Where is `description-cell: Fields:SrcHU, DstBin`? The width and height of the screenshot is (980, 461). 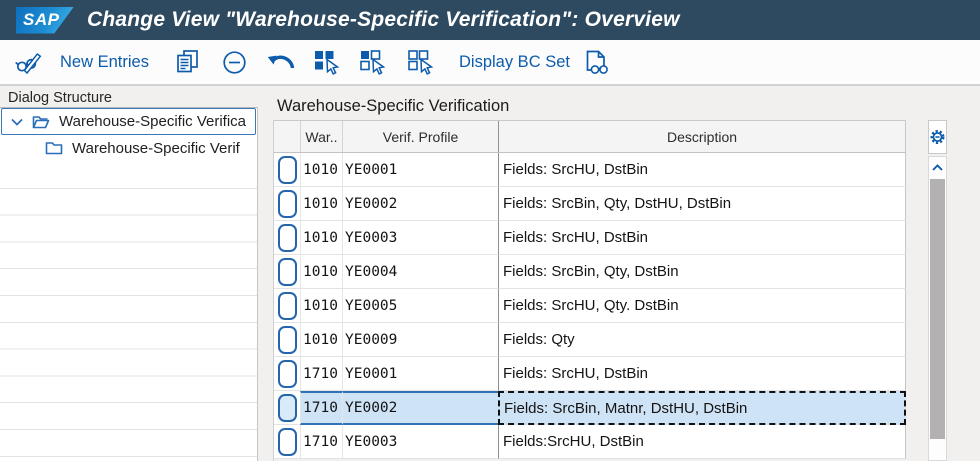 description-cell: Fields:SrcHU, DstBin is located at coordinates (702, 442).